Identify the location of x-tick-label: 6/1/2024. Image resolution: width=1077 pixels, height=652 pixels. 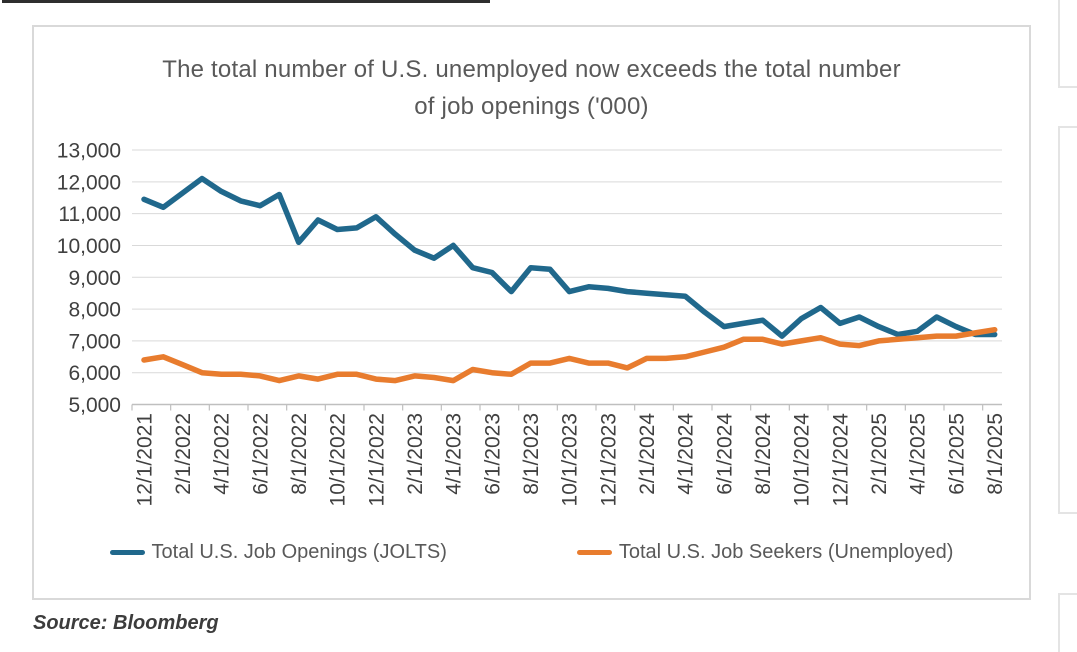
(724, 454).